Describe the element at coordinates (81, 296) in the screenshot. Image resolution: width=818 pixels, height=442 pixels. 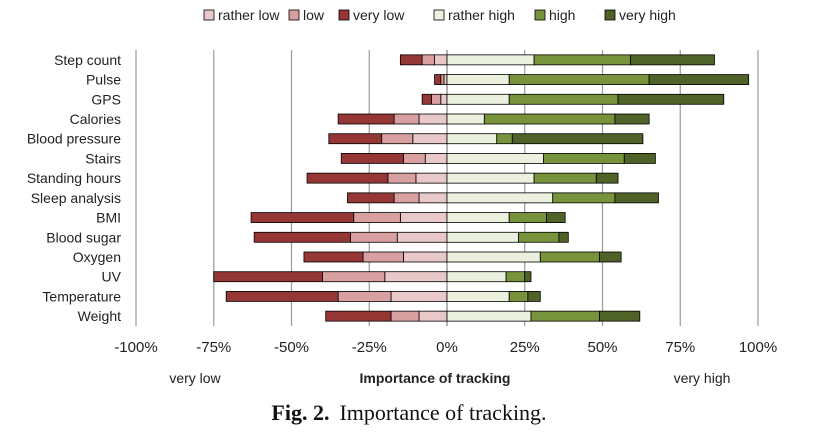
I see `category-label-12: Temperature` at that location.